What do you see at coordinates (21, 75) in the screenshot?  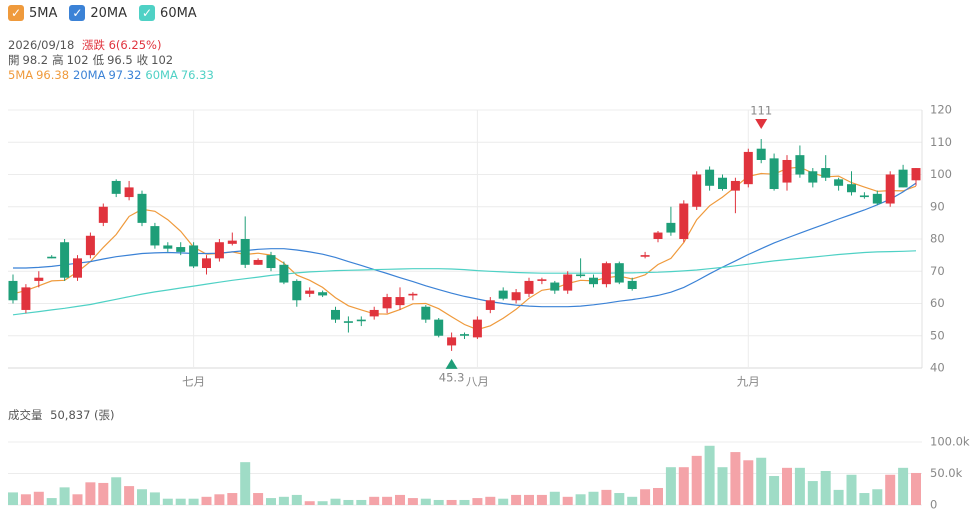 I see `ma-label: 5MA` at bounding box center [21, 75].